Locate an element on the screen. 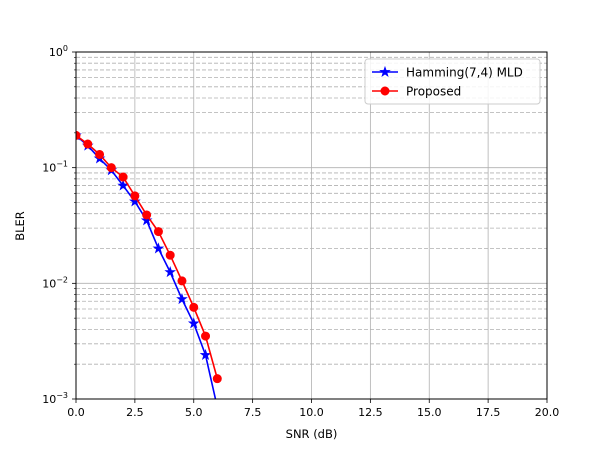 The width and height of the screenshot is (607, 450). legend: Hamming(7,4) MLD Proposed is located at coordinates (452, 81).